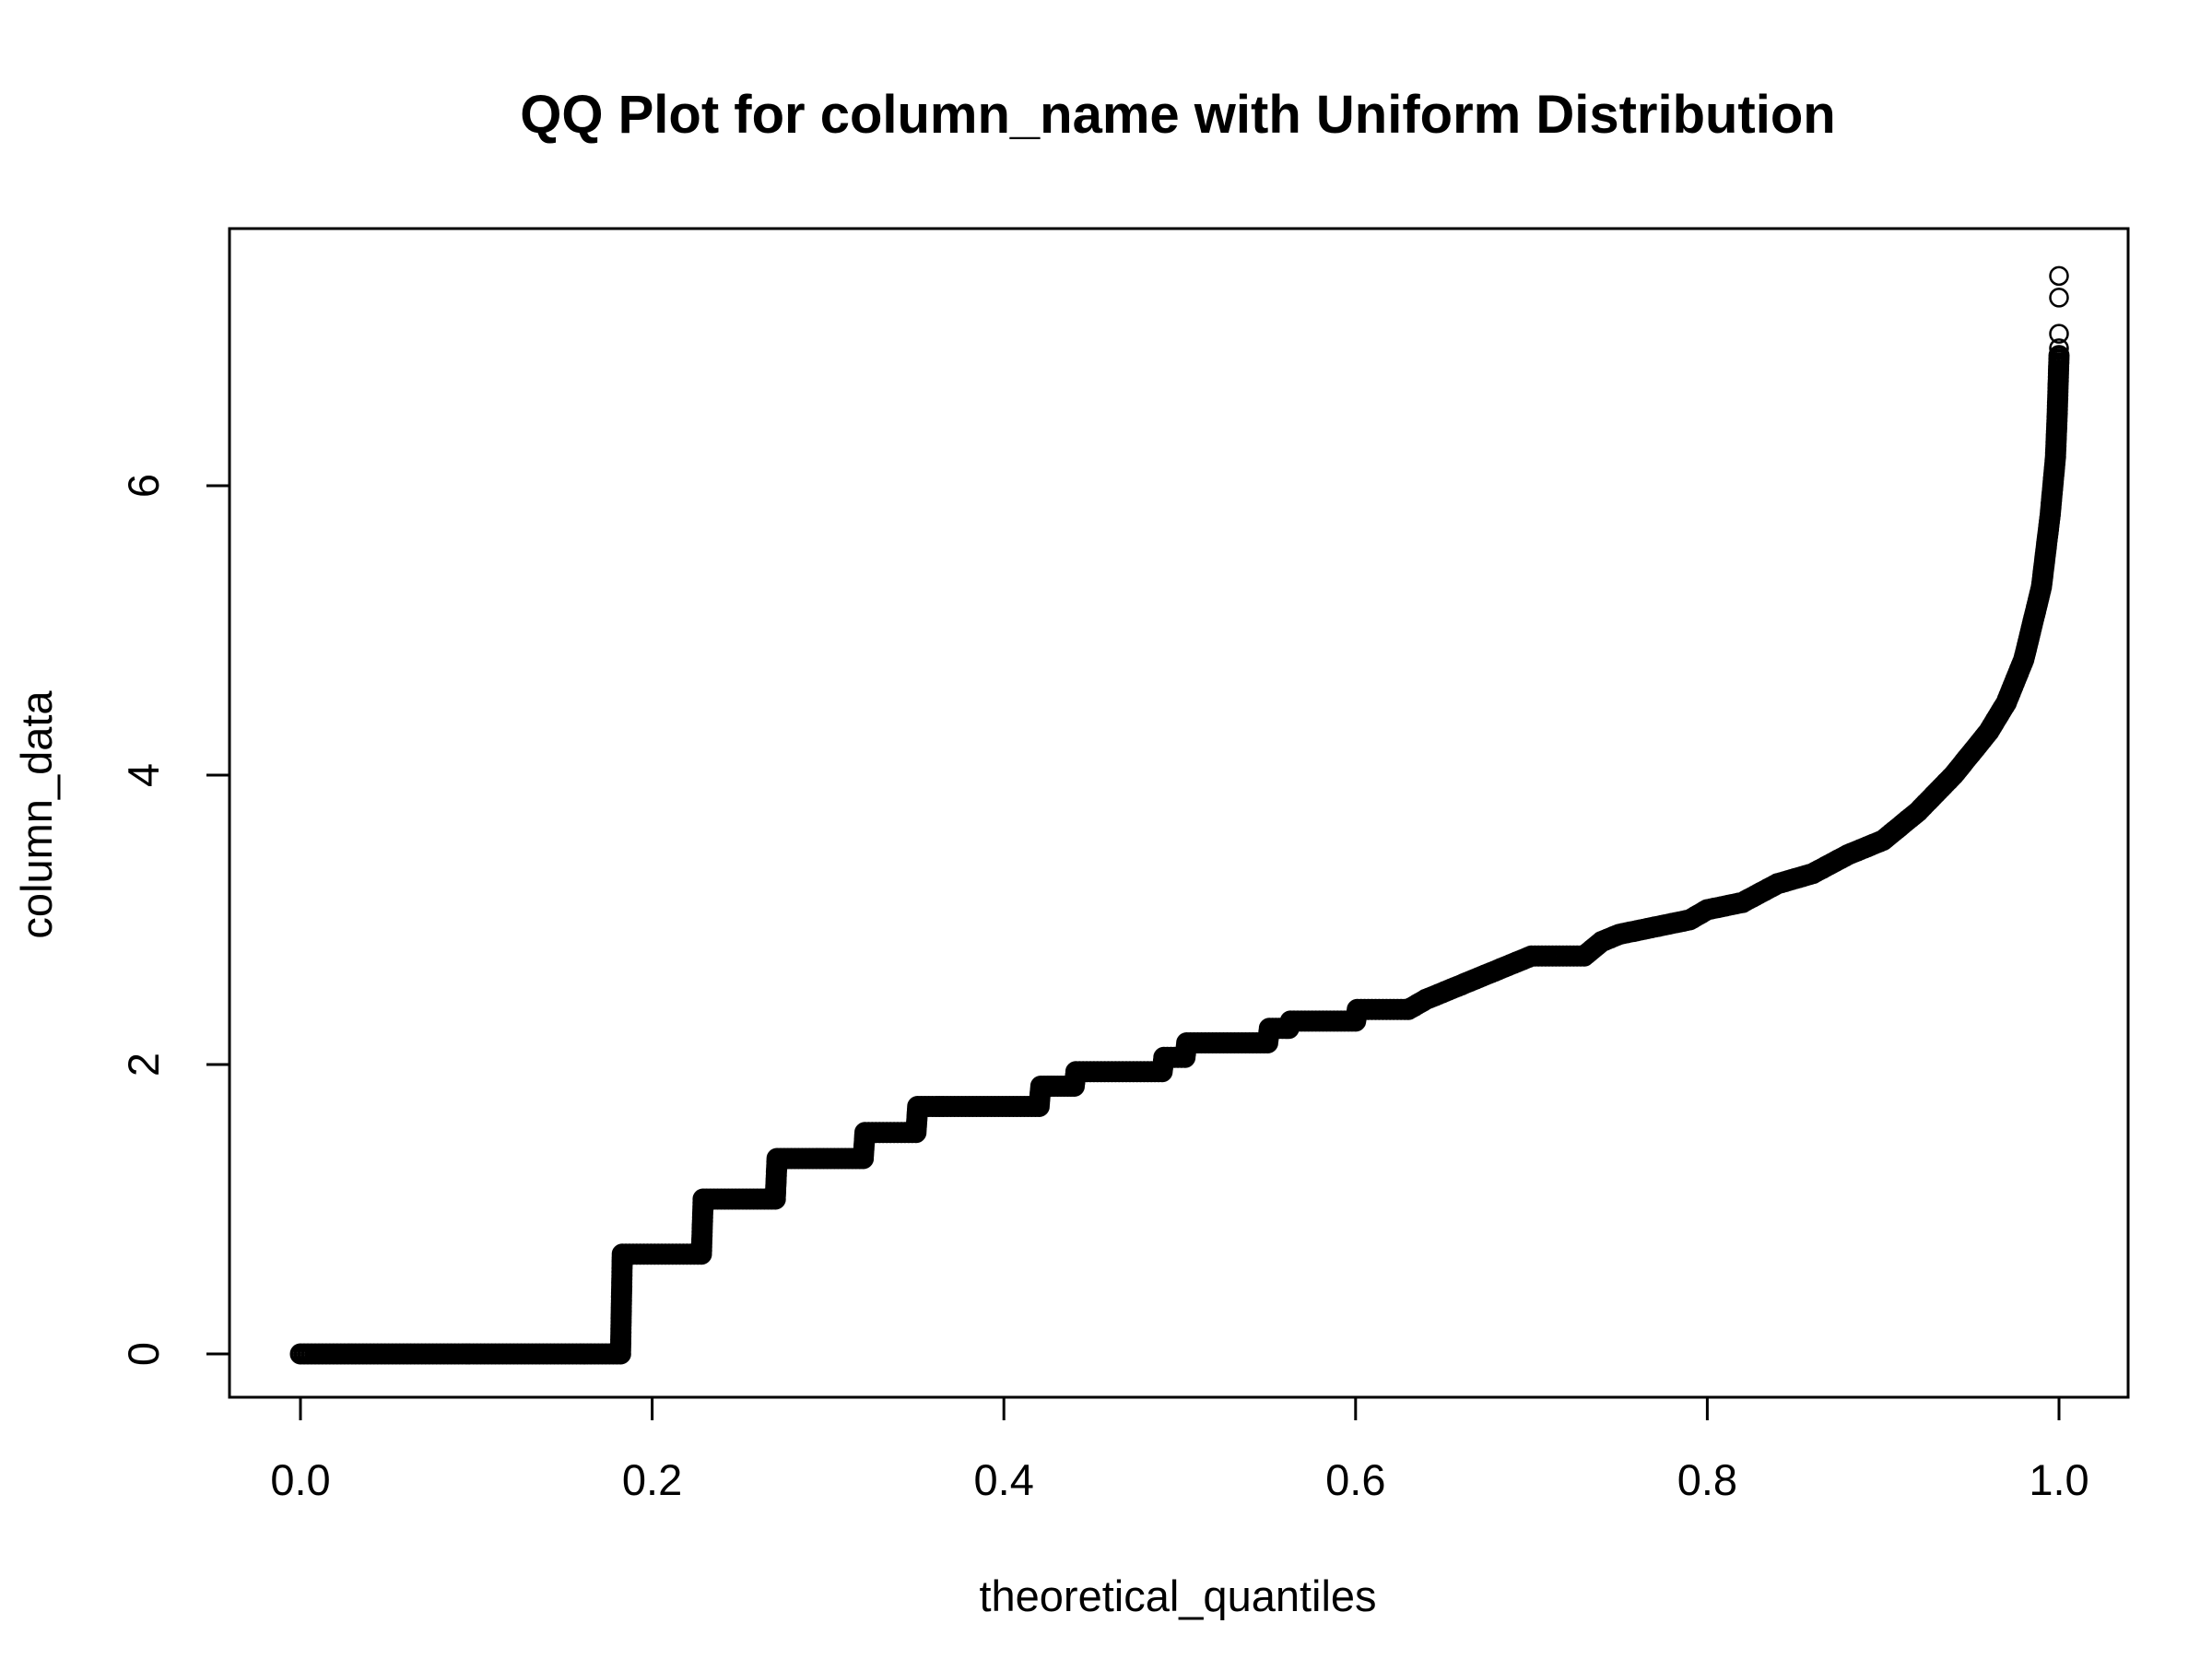 The image size is (2212, 1659). Describe the element at coordinates (2058, 1479) in the screenshot. I see `x-tick-label: 1.0` at that location.